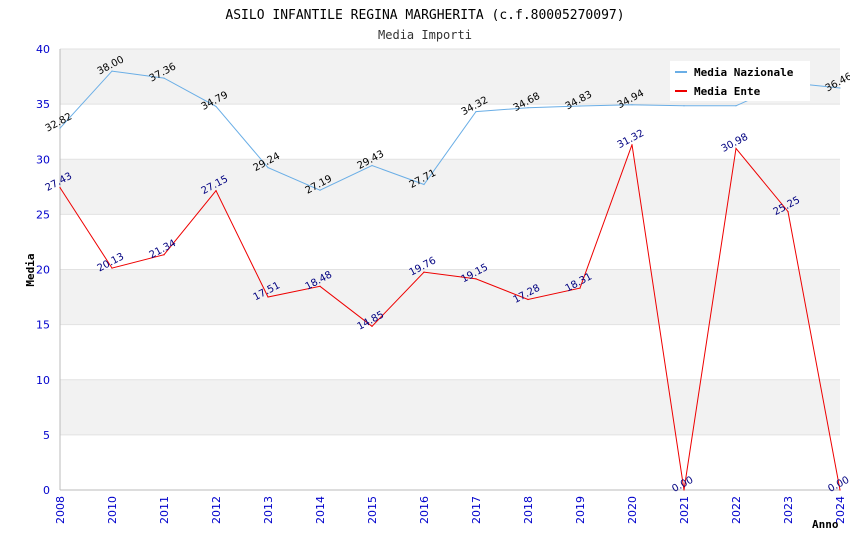 This screenshot has width=850, height=550. Describe the element at coordinates (268, 510) in the screenshot. I see `x-tick-label: 2013` at that location.